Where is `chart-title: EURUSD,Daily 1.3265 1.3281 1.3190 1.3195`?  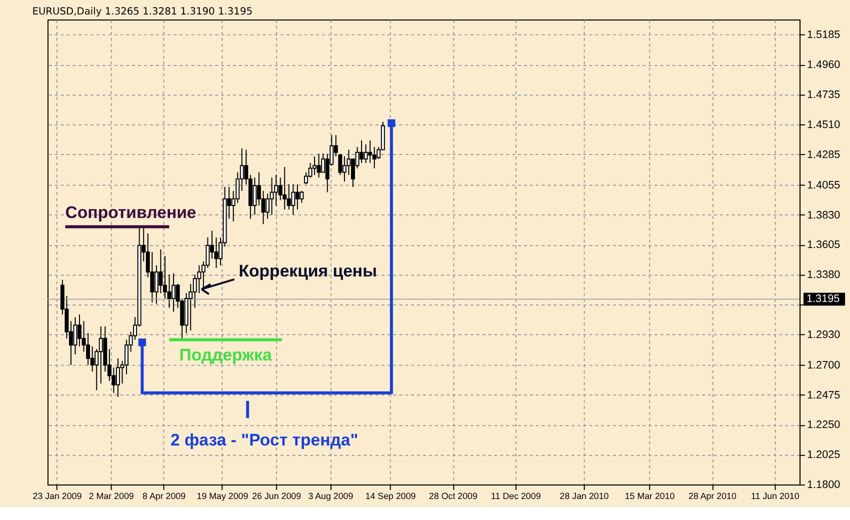 chart-title: EURUSD,Daily 1.3265 1.3281 1.3190 1.3195 is located at coordinates (142, 12).